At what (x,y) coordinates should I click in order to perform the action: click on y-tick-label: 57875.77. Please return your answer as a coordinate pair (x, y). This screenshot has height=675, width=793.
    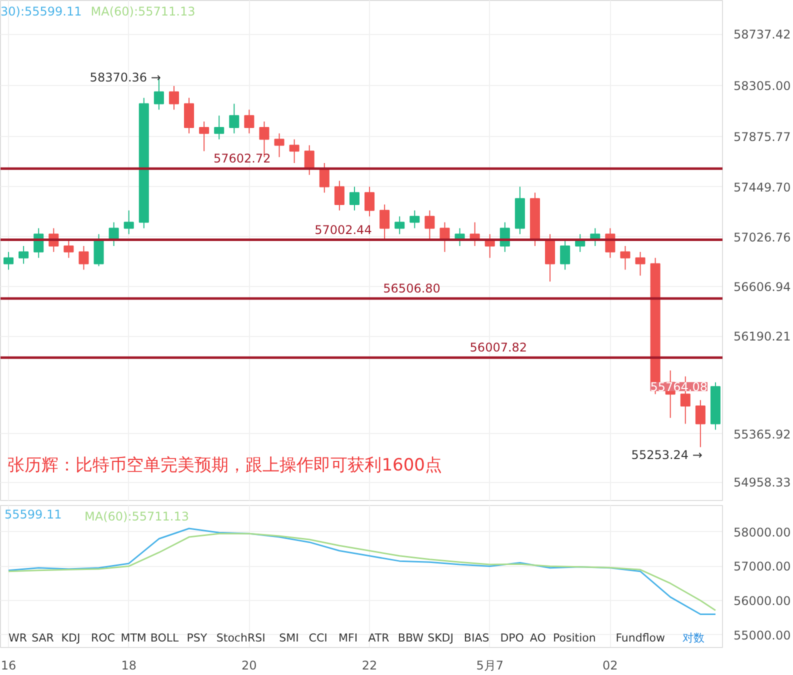
    Looking at the image, I should click on (762, 137).